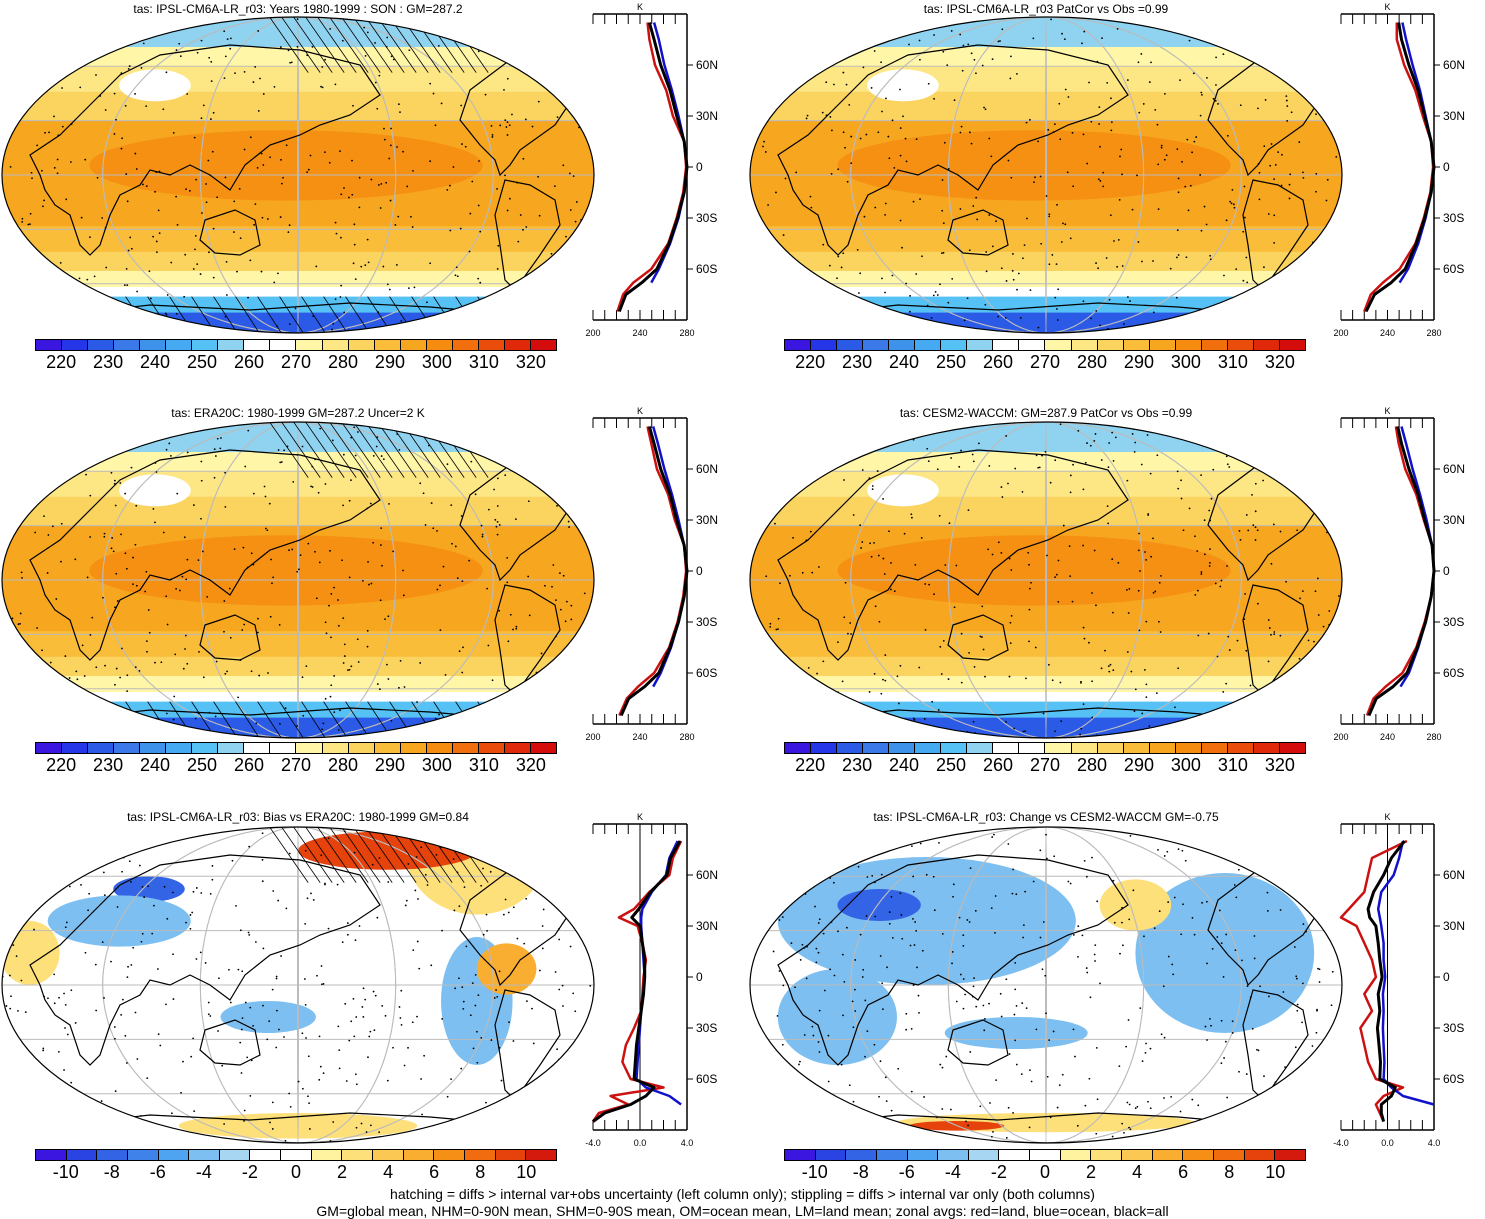 This screenshot has width=1485, height=1219. Describe the element at coordinates (296, 1155) in the screenshot. I see `colorbar` at that location.